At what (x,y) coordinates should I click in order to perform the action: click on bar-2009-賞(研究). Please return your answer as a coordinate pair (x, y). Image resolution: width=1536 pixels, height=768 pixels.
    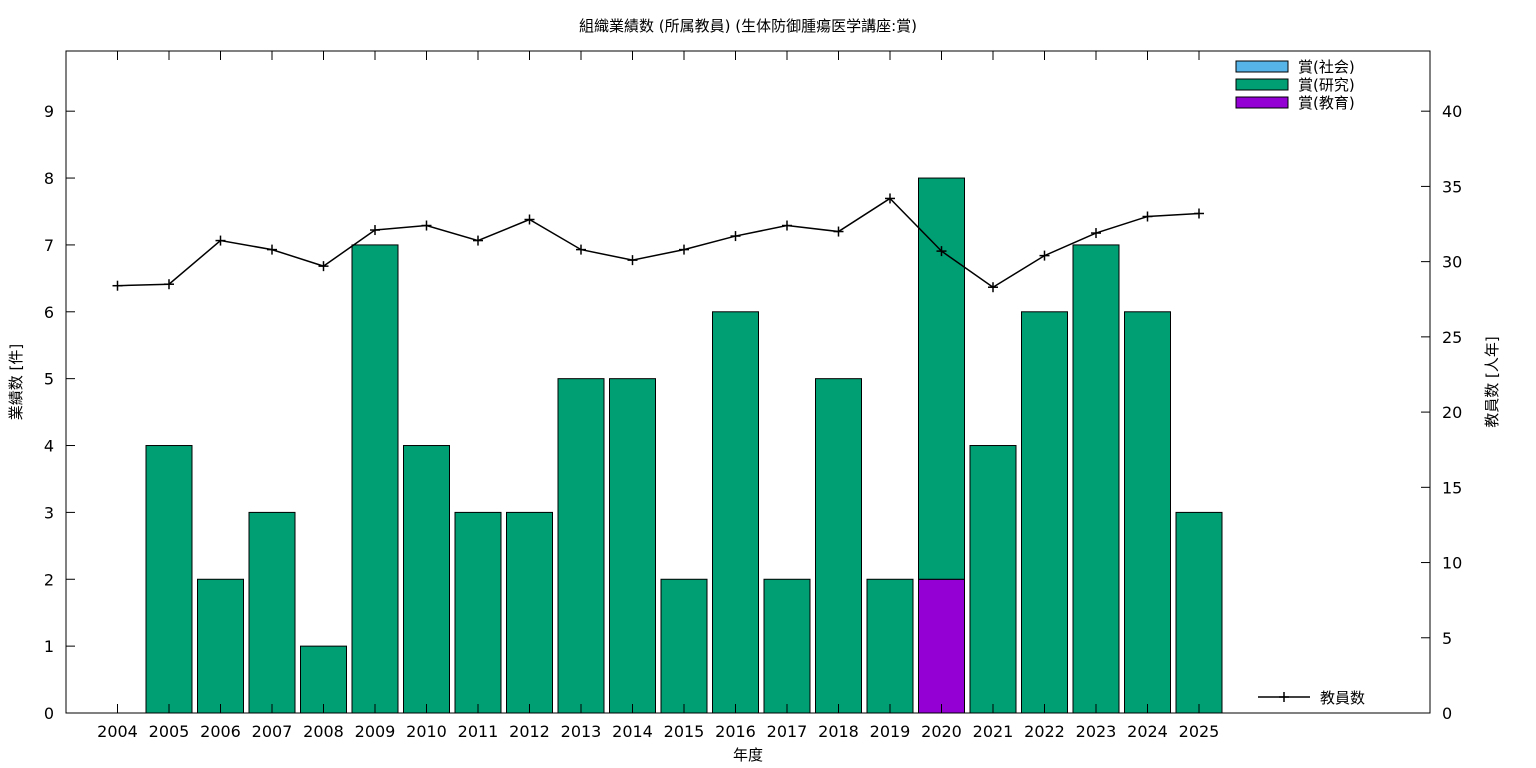
    Looking at the image, I should click on (375, 479).